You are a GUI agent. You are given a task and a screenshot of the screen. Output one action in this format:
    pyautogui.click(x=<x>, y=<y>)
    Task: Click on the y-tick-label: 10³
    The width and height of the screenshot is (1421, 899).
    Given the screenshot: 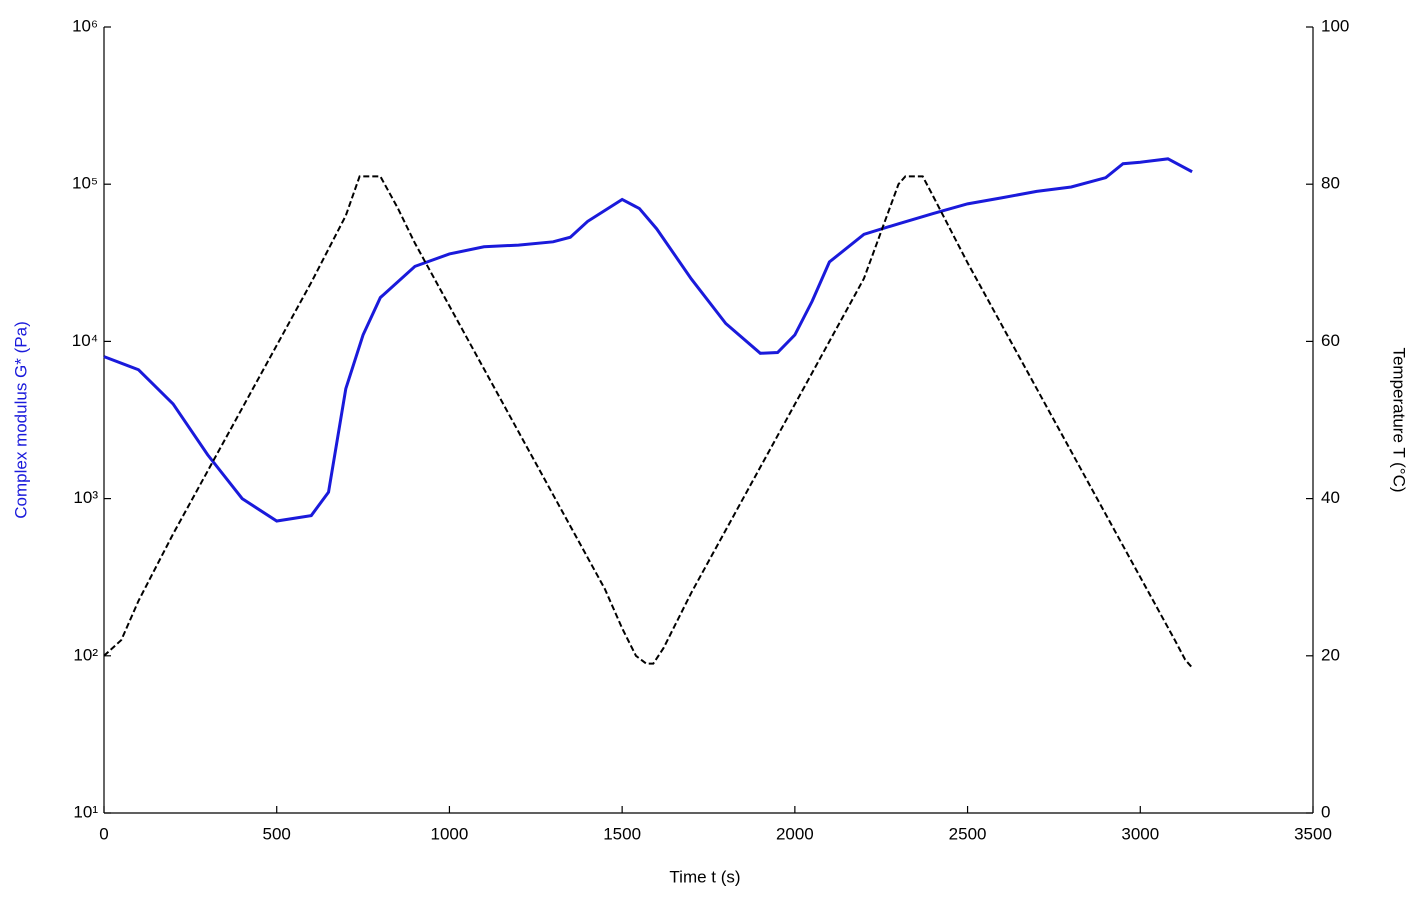 What is the action you would take?
    pyautogui.click(x=85, y=497)
    